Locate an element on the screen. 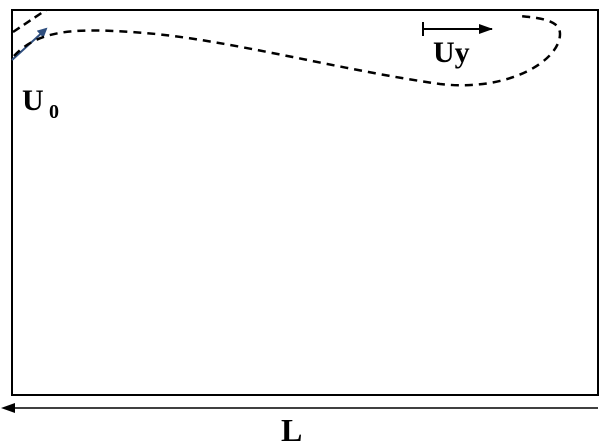  inlet-wall-dashes is located at coordinates (29, 21).